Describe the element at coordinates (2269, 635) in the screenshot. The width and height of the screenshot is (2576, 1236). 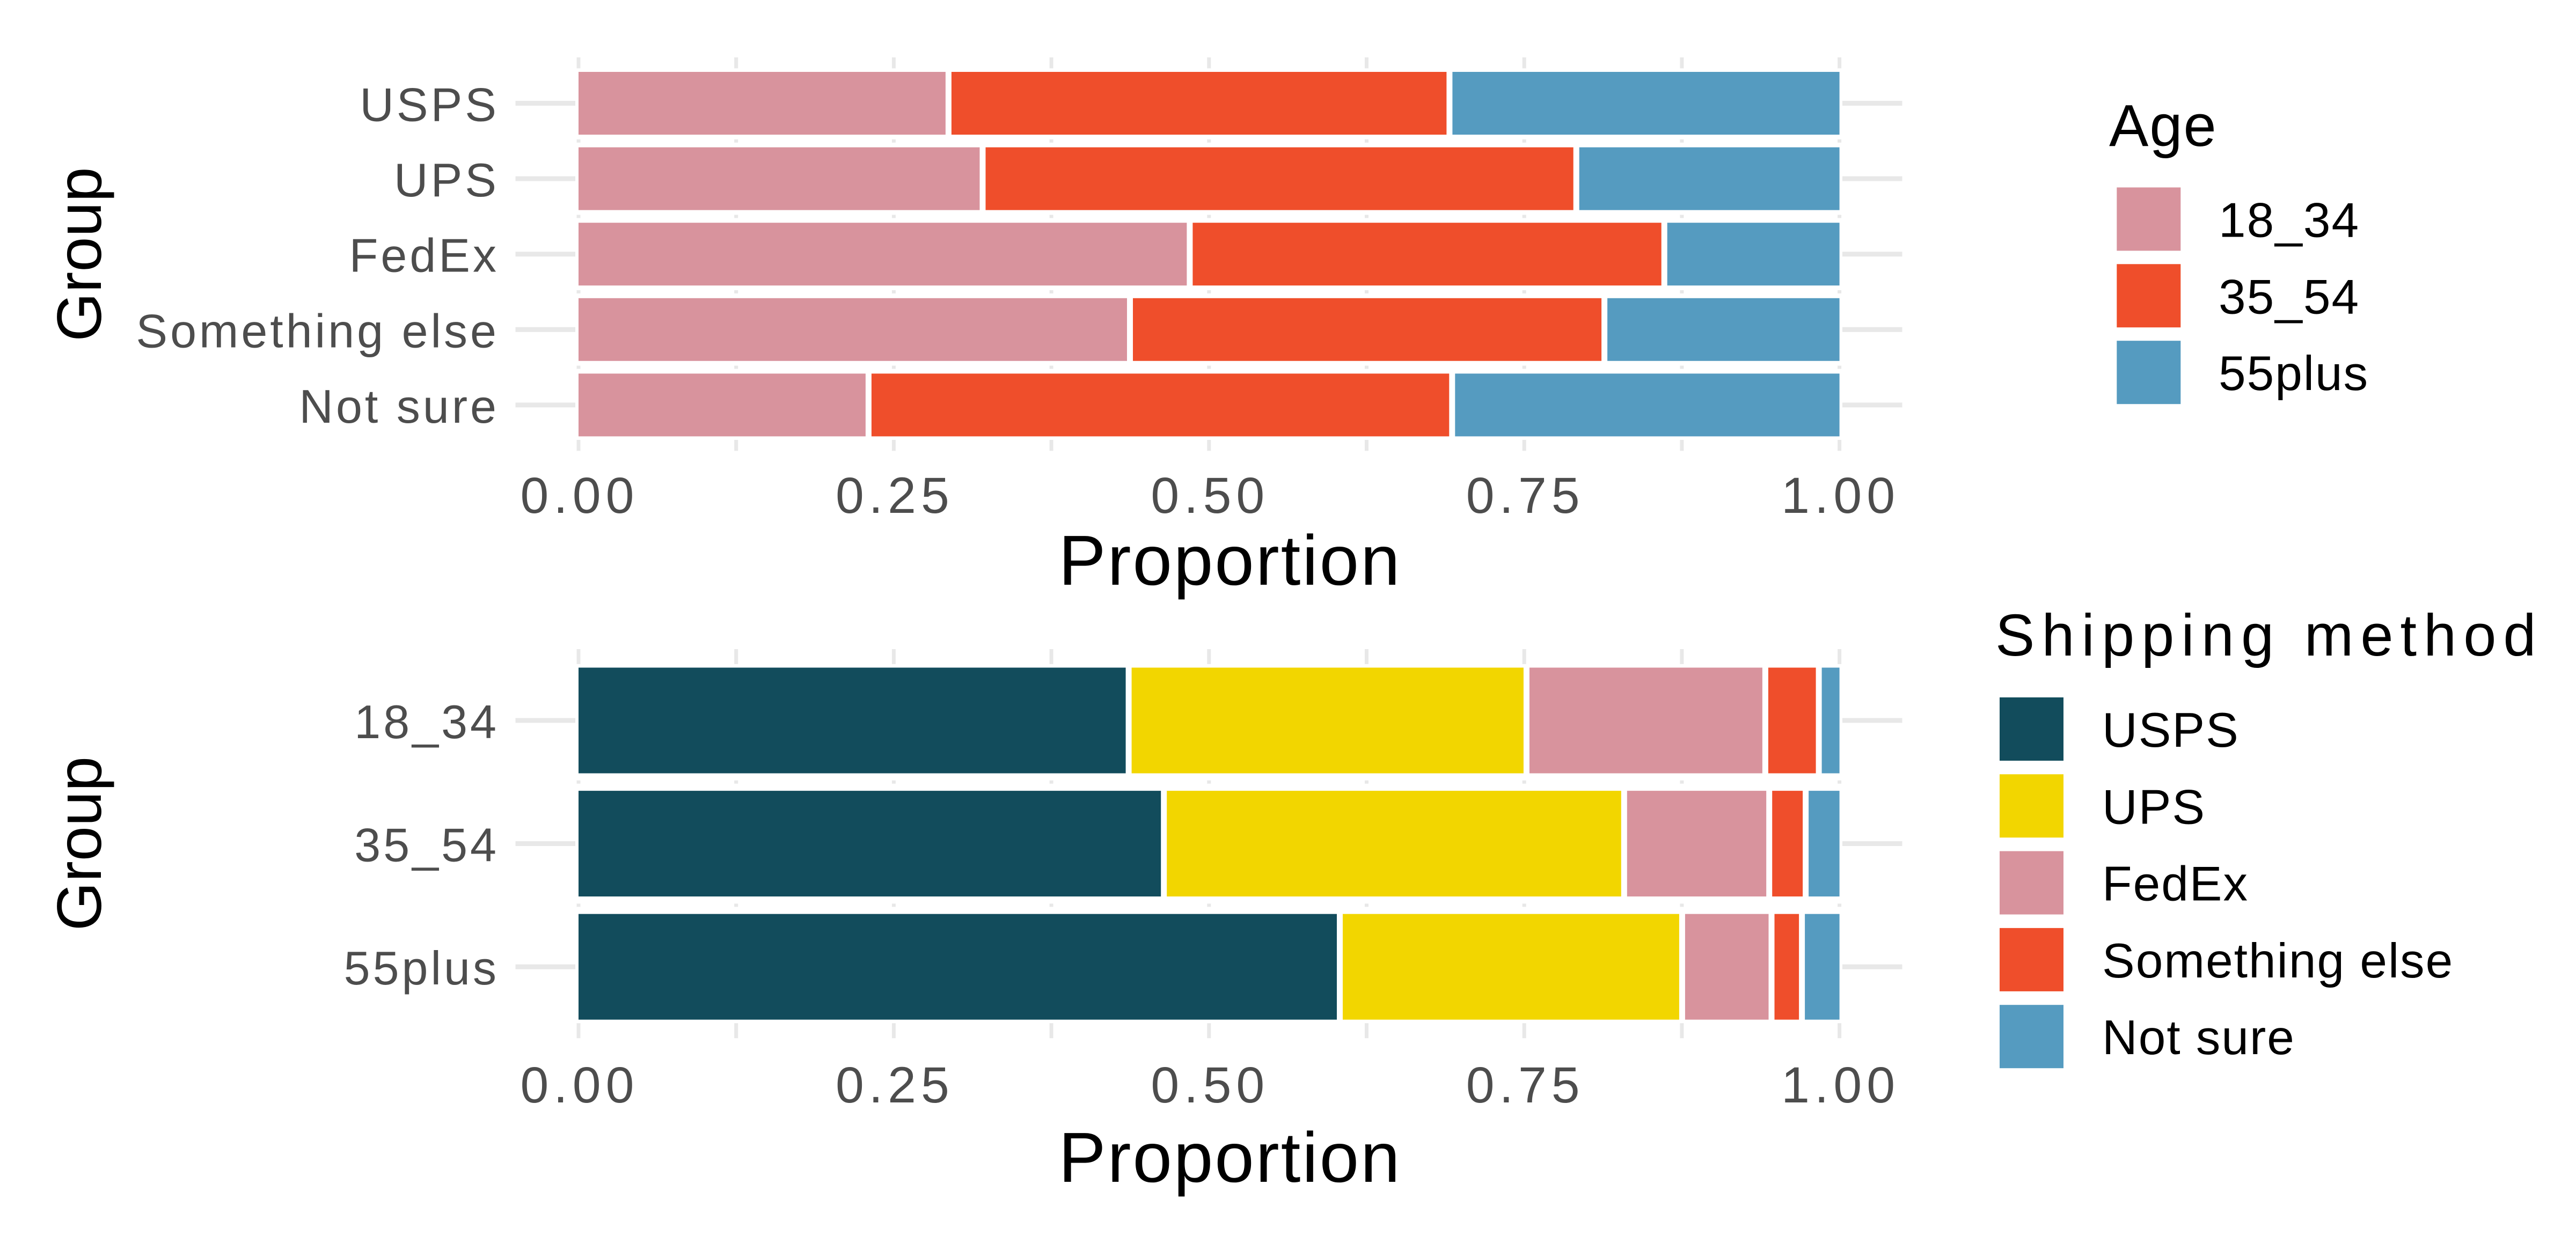
I see `svg-text: Shipping method` at that location.